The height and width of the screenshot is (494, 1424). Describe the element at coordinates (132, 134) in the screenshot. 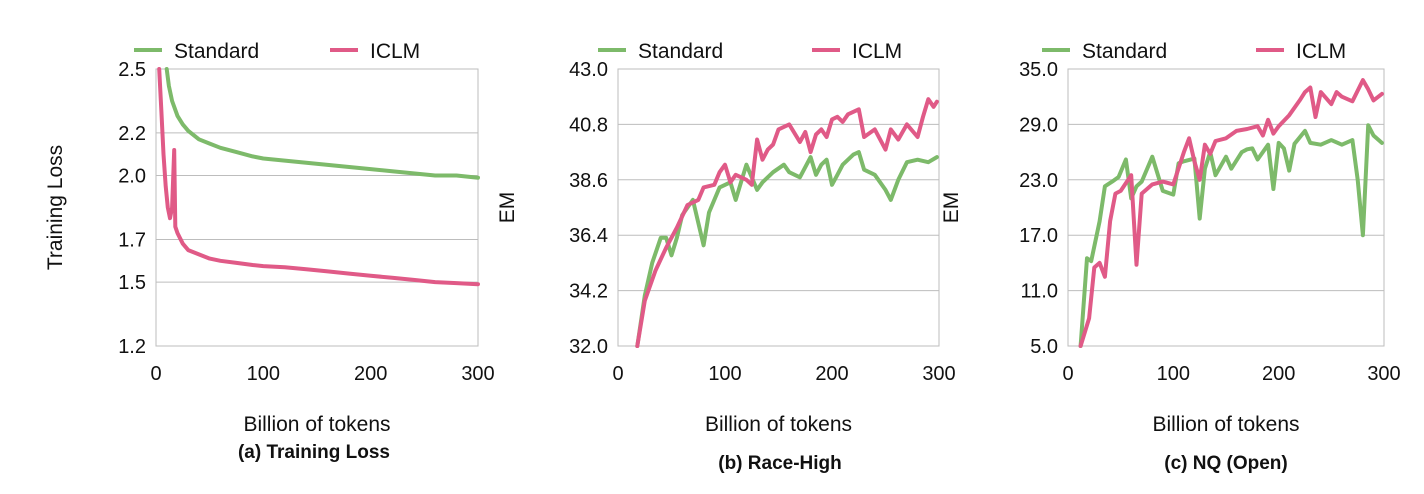

I see `y-tick-label: 2.2` at that location.